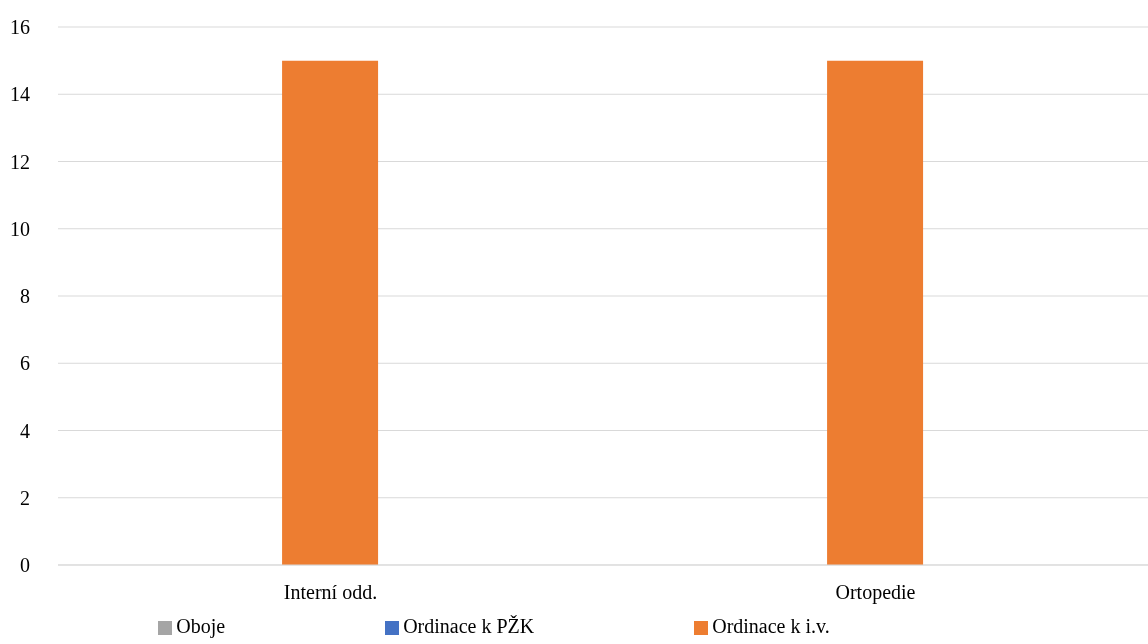 The height and width of the screenshot is (644, 1148). I want to click on legend-label: Ordinace k PŽK, so click(469, 626).